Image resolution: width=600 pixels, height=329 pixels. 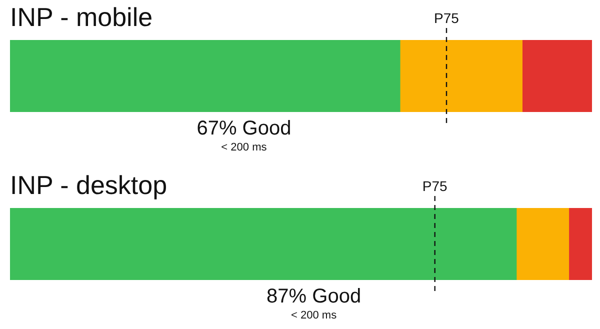 What do you see at coordinates (244, 129) in the screenshot?
I see `text: 67% Good` at bounding box center [244, 129].